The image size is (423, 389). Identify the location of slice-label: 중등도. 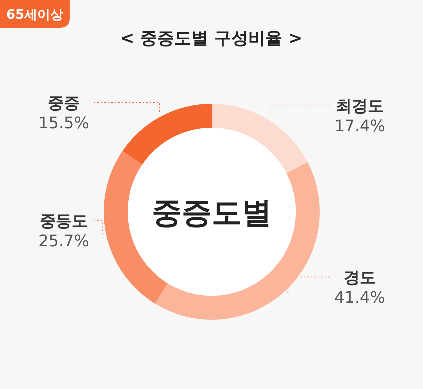
(64, 221).